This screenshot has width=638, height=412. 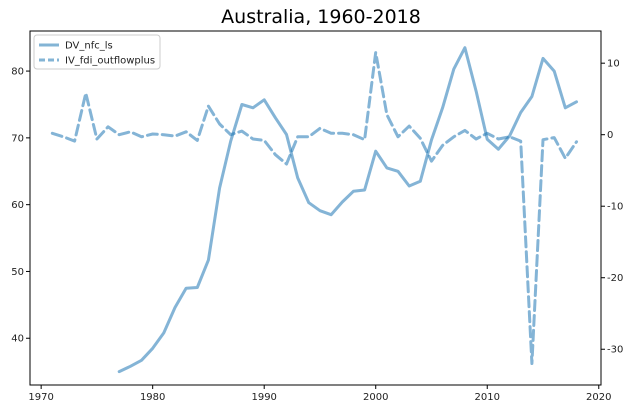 What do you see at coordinates (17, 339) in the screenshot?
I see `y-left-tick-label: 40` at bounding box center [17, 339].